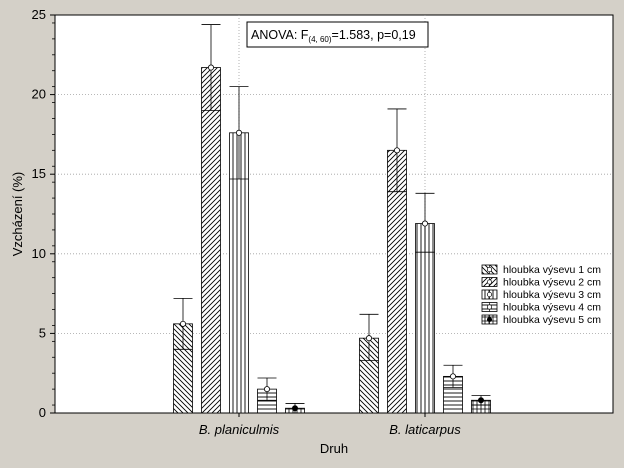  Describe the element at coordinates (552, 283) in the screenshot. I see `legend-label: hloubka výsevu 2 cm` at that location.